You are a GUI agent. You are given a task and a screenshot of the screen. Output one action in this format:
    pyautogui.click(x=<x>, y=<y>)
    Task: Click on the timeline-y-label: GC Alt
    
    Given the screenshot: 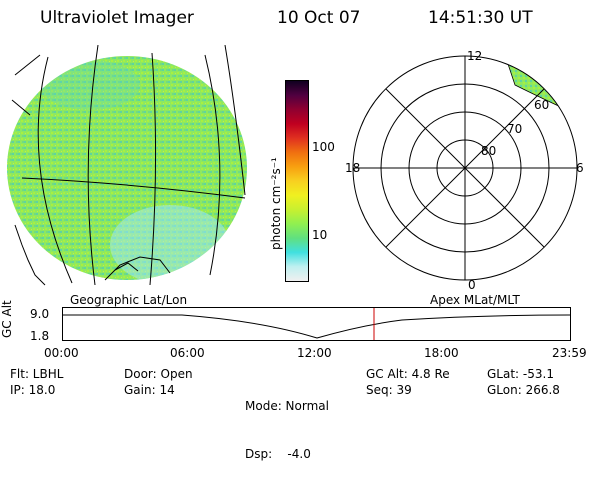 What is the action you would take?
    pyautogui.click(x=7, y=319)
    